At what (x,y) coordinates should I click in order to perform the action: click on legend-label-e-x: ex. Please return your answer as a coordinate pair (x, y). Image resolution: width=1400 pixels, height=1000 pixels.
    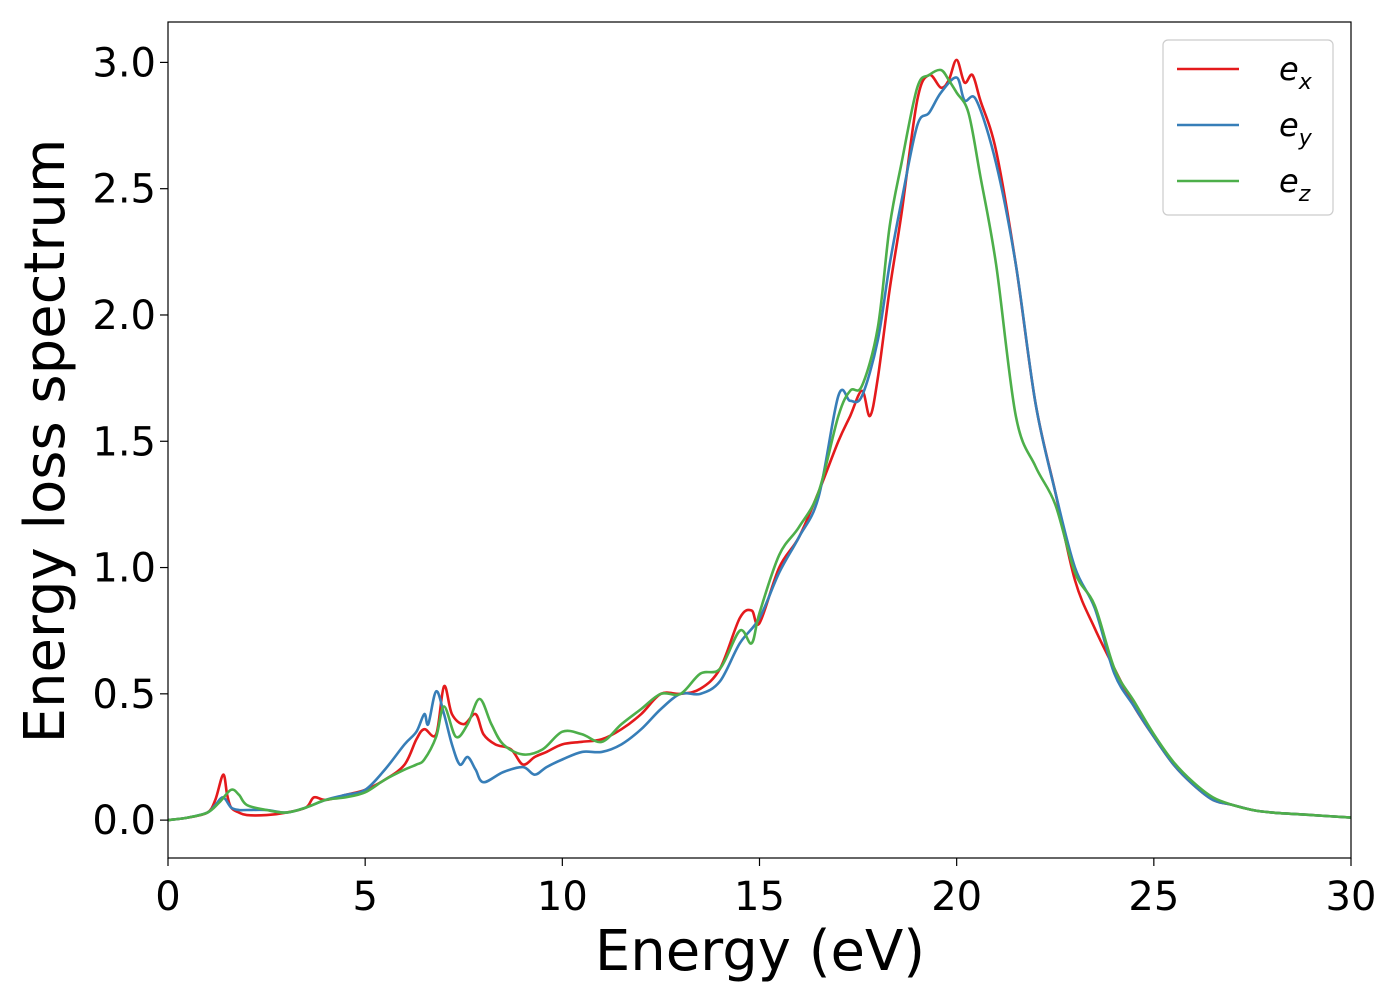
    Looking at the image, I should click on (1296, 72).